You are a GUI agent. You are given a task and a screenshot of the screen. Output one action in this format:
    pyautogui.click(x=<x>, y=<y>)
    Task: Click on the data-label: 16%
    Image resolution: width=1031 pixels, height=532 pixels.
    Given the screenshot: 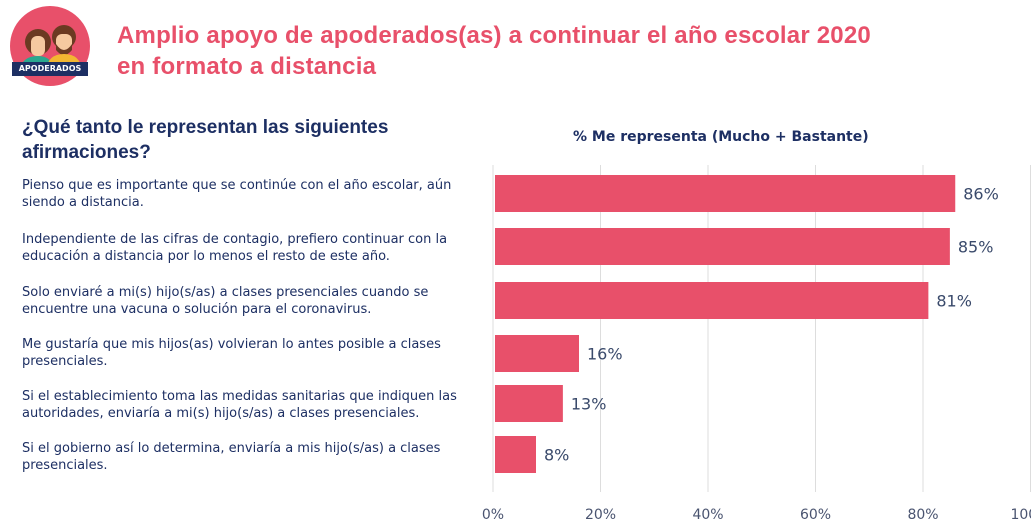 What is the action you would take?
    pyautogui.click(x=605, y=354)
    